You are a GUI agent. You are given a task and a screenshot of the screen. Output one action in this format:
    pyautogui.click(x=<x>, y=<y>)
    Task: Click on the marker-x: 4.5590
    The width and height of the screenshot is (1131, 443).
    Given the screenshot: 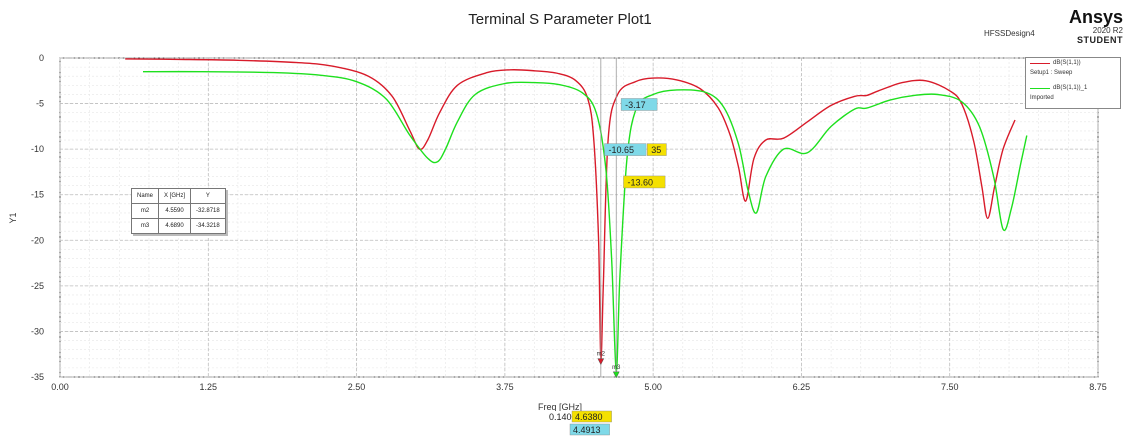 What is the action you would take?
    pyautogui.click(x=175, y=211)
    